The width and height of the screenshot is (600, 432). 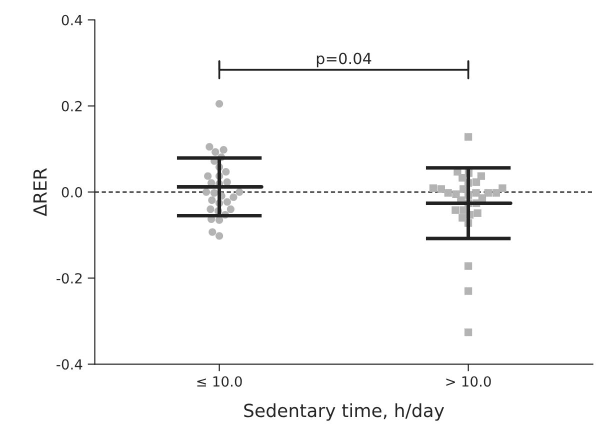 I want to click on y-axis-title: ΔRER, so click(x=40, y=192).